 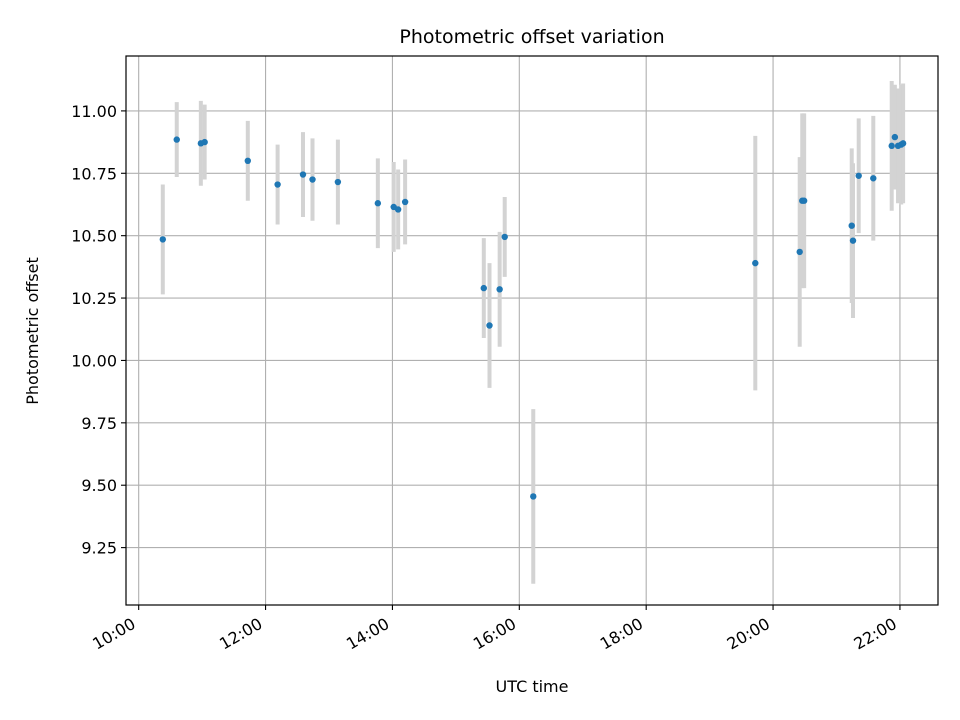 I want to click on y-tick-label: 10.25, so click(x=94, y=298).